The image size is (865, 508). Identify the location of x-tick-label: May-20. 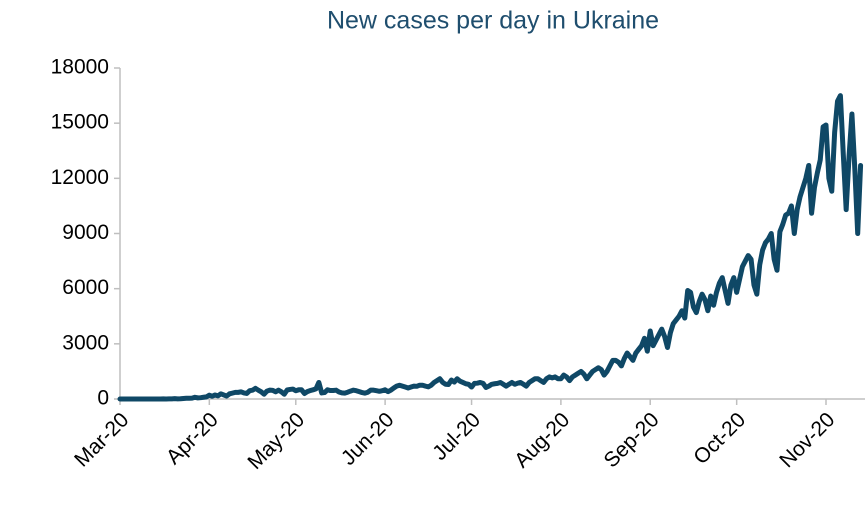
(276, 441).